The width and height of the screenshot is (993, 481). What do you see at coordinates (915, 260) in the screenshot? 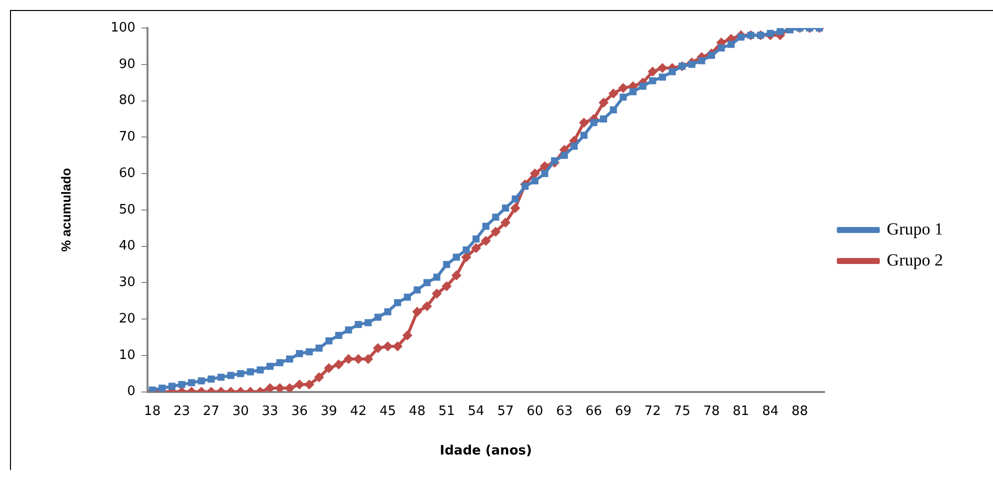
I see `legend-label: Grupo 2` at bounding box center [915, 260].